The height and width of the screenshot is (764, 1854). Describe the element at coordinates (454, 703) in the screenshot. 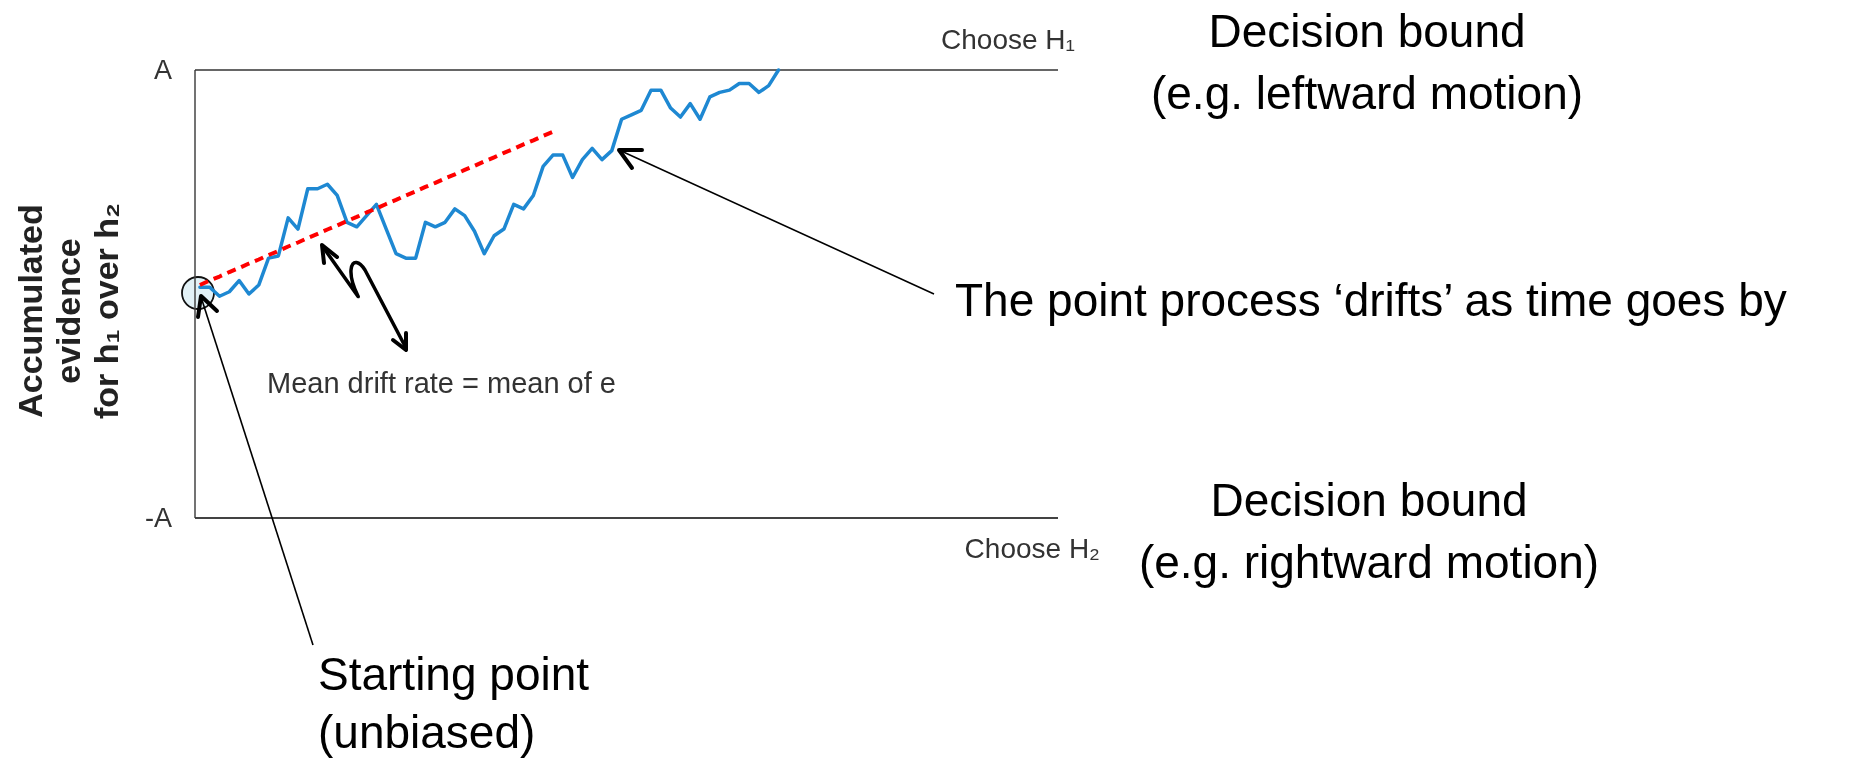

I see `text: Starting point (unbiased)` at that location.